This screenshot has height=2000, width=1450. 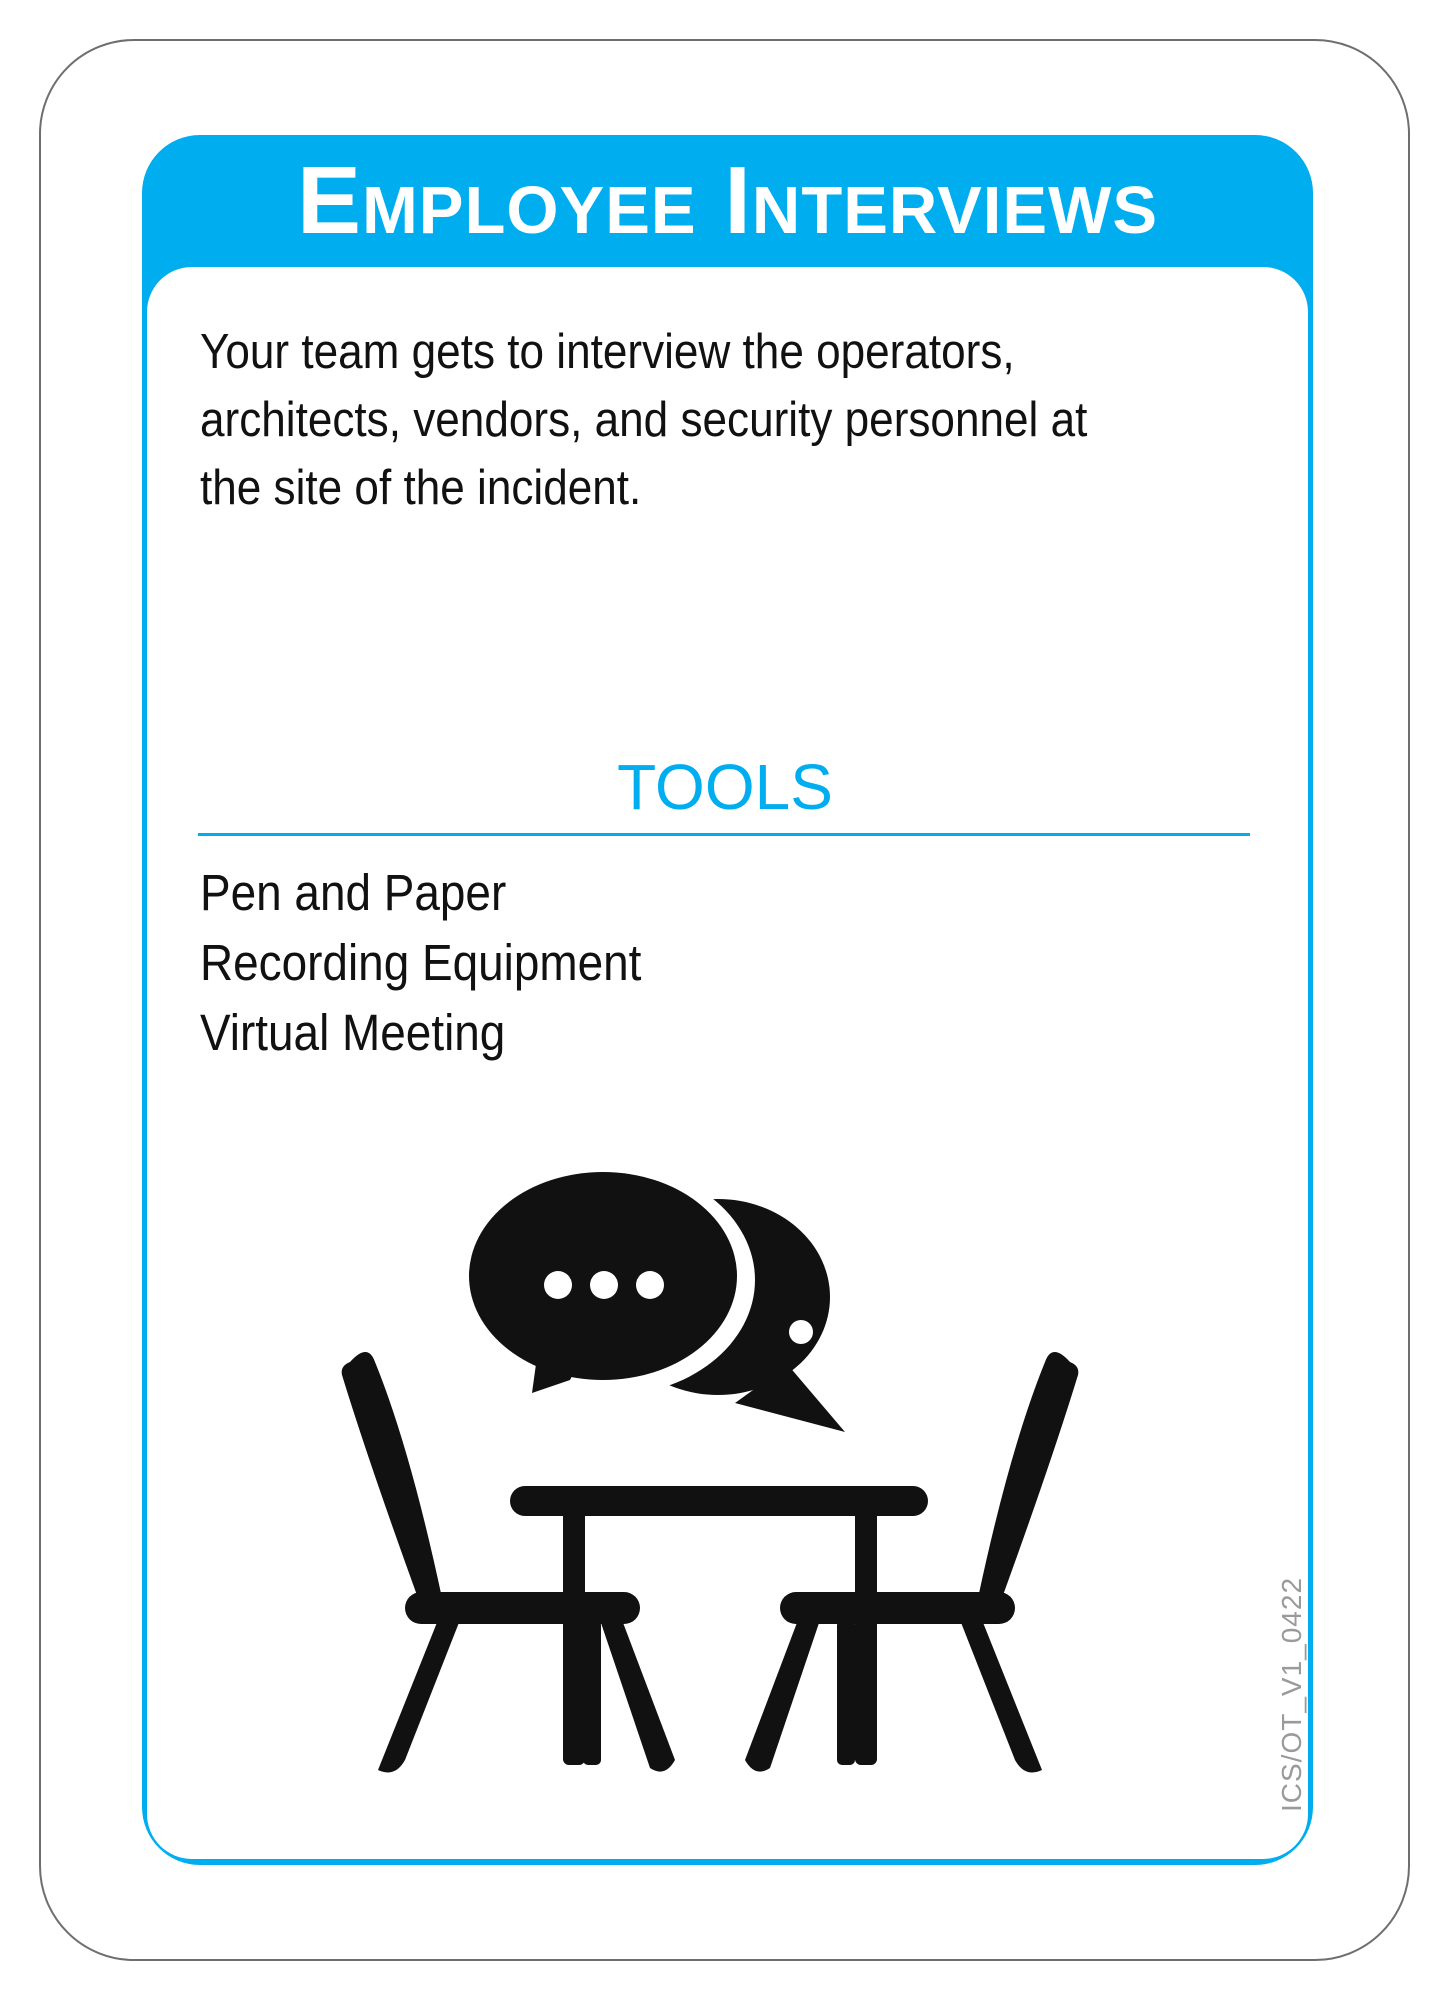 I want to click on tool-item: Recording Equipment, so click(x=421, y=962).